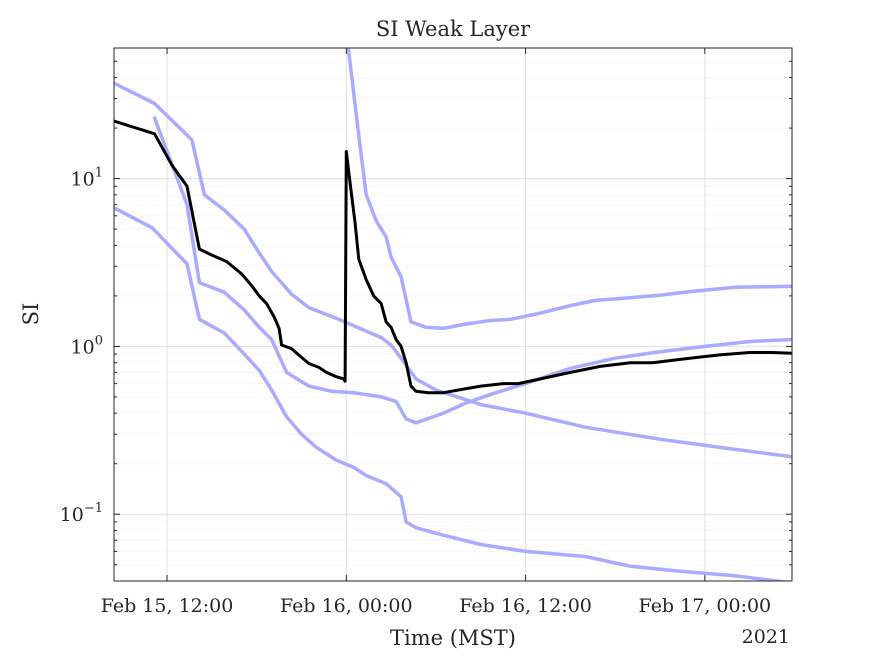 The image size is (875, 660). I want to click on y-tick-labels: 10⁻¹ 10⁰ 10¹, so click(81, 346).